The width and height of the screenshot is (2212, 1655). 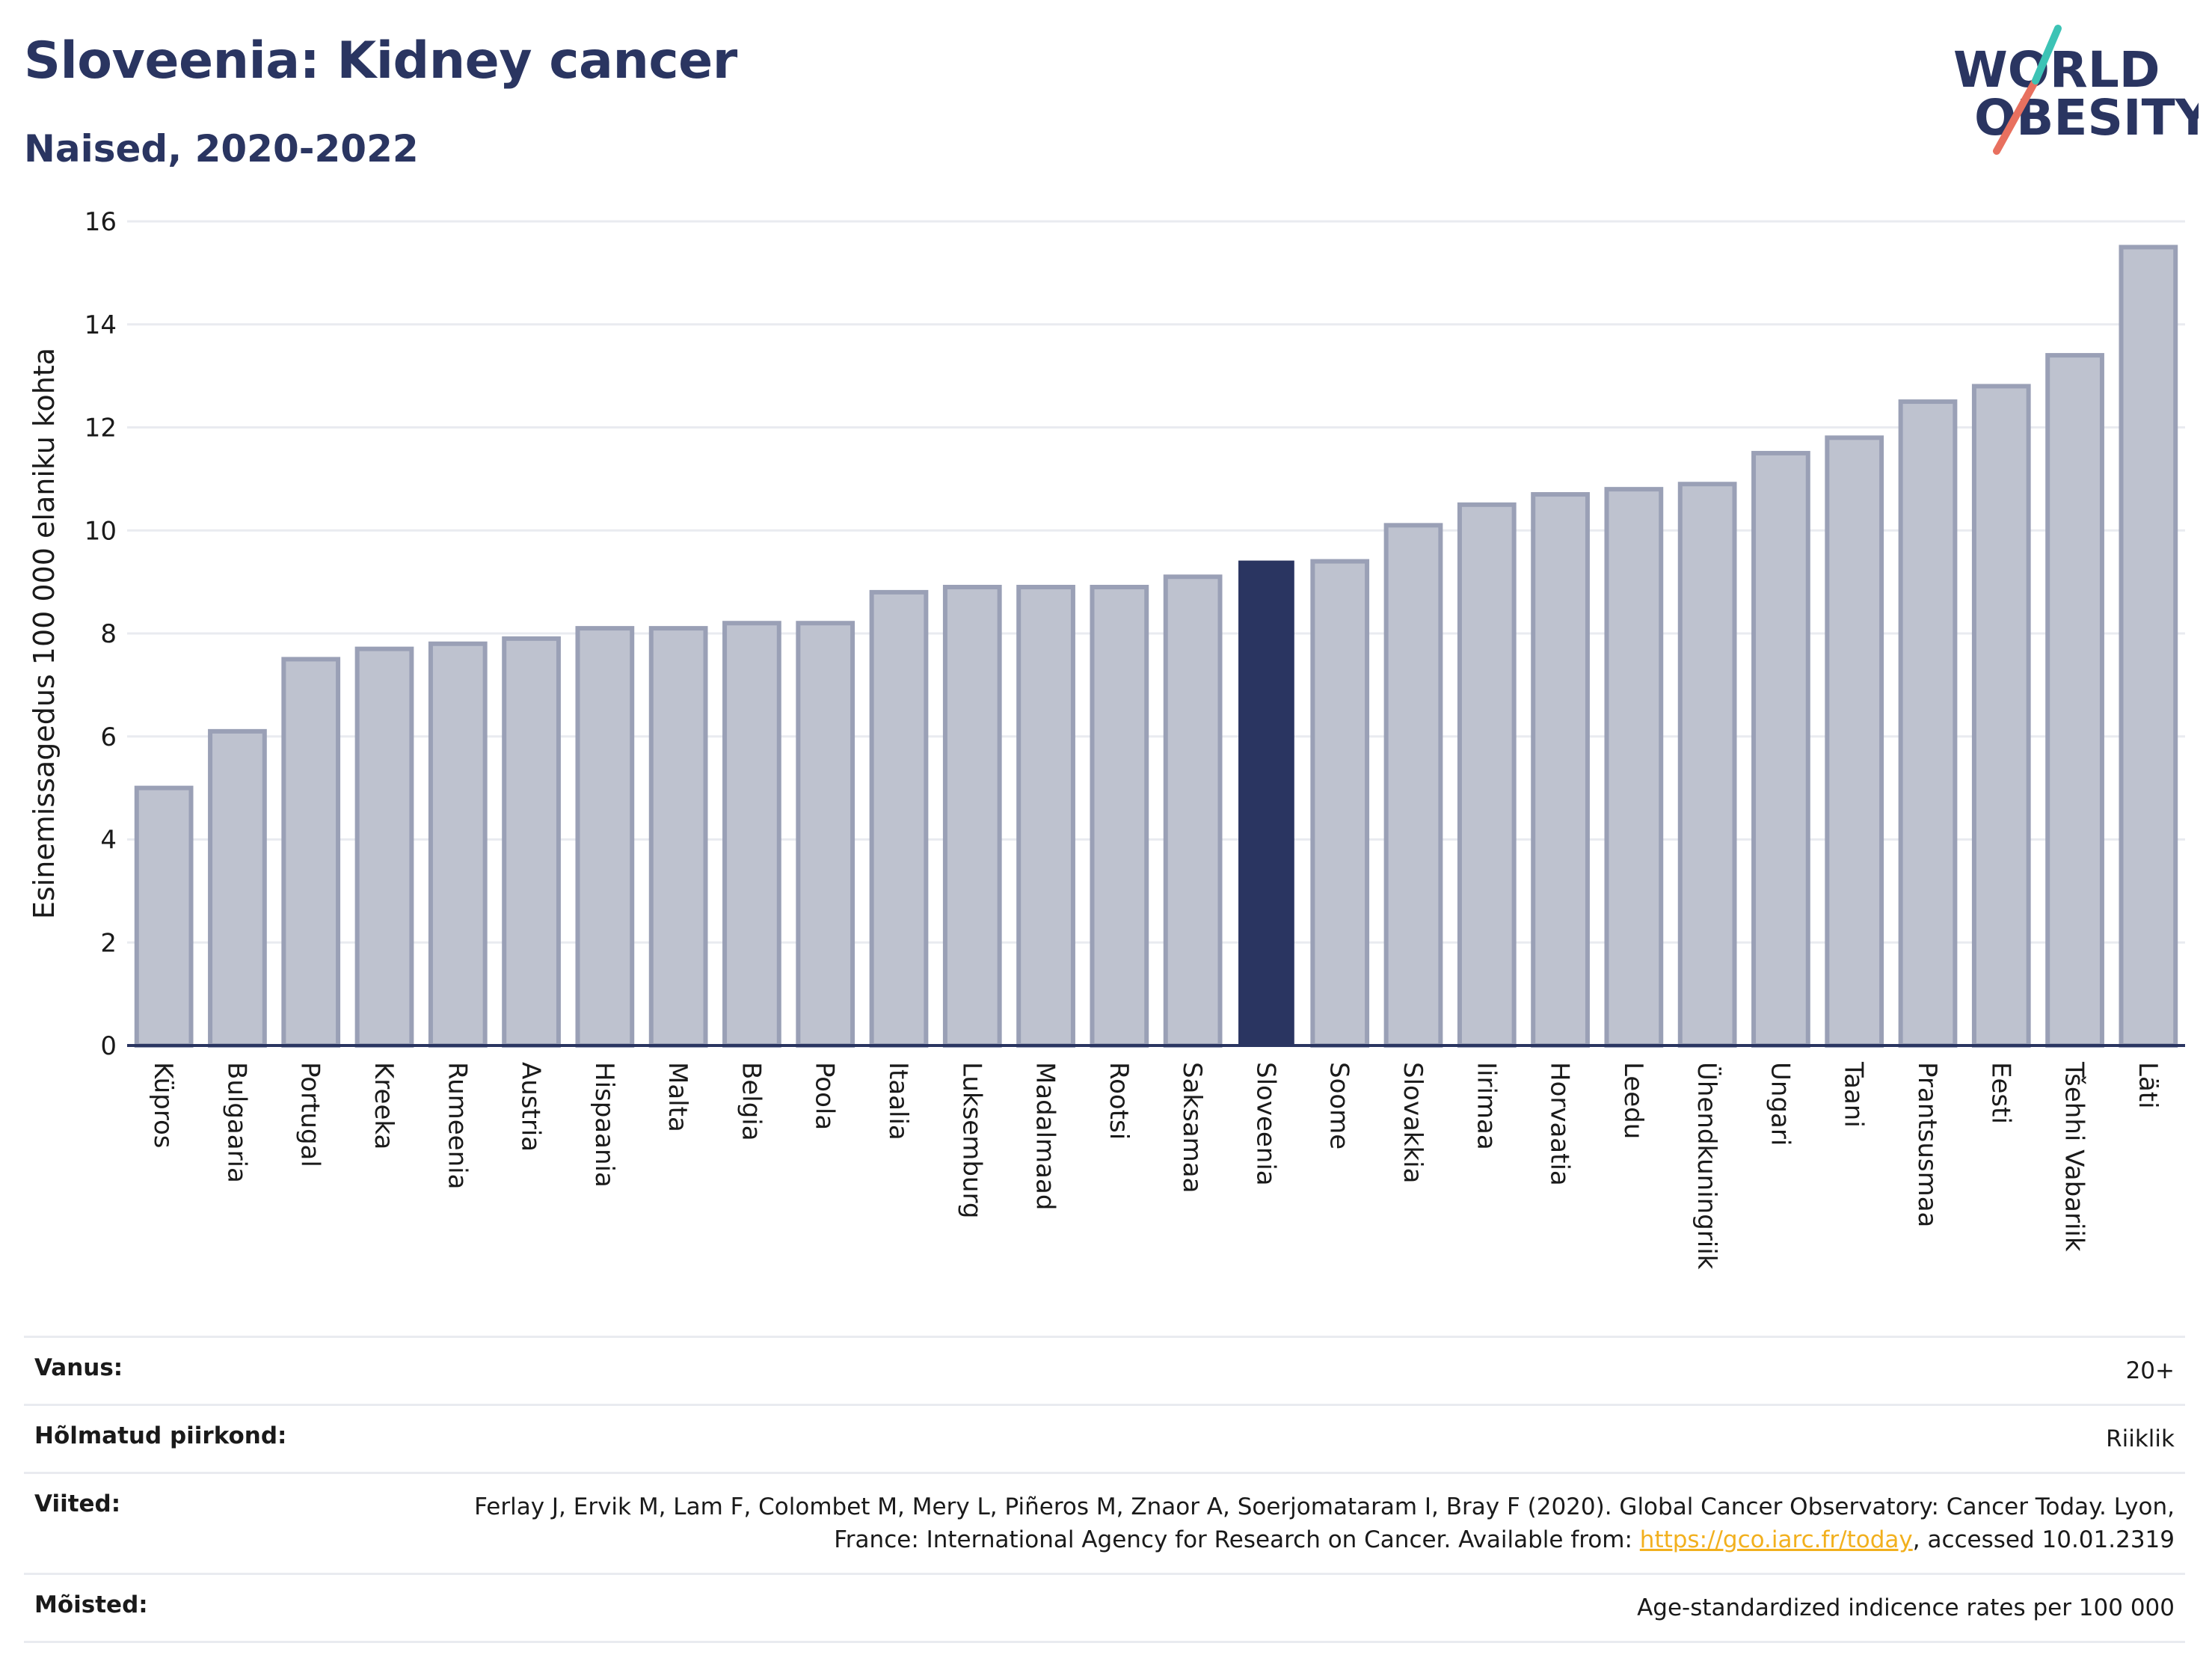 I want to click on meta-key: Mõisted:, so click(x=91, y=1604).